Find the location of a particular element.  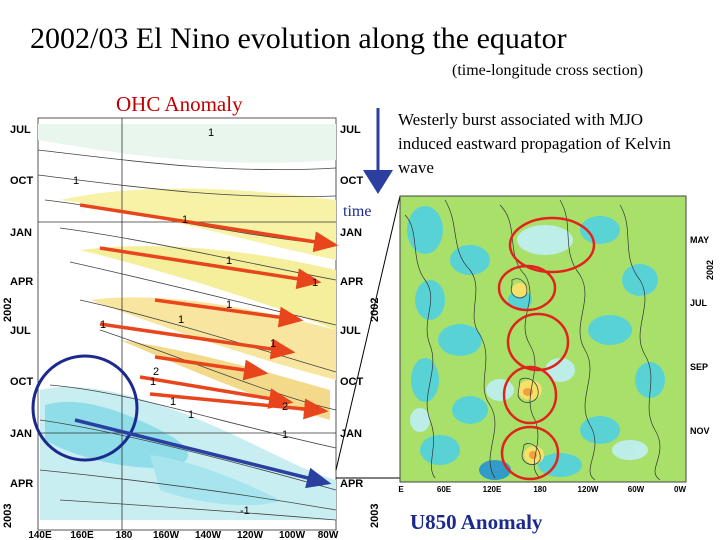

month-label: SEP is located at coordinates (699, 367).